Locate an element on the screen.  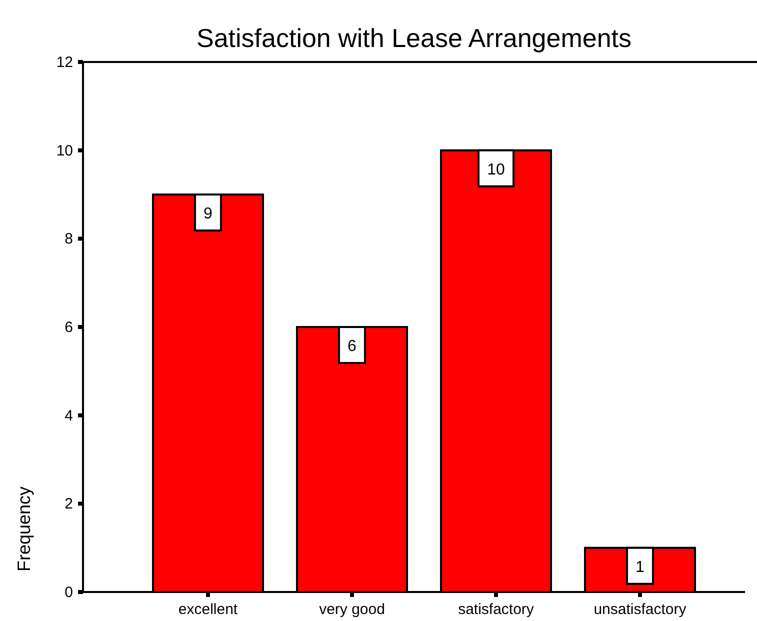
data-label: 1 is located at coordinates (640, 567).